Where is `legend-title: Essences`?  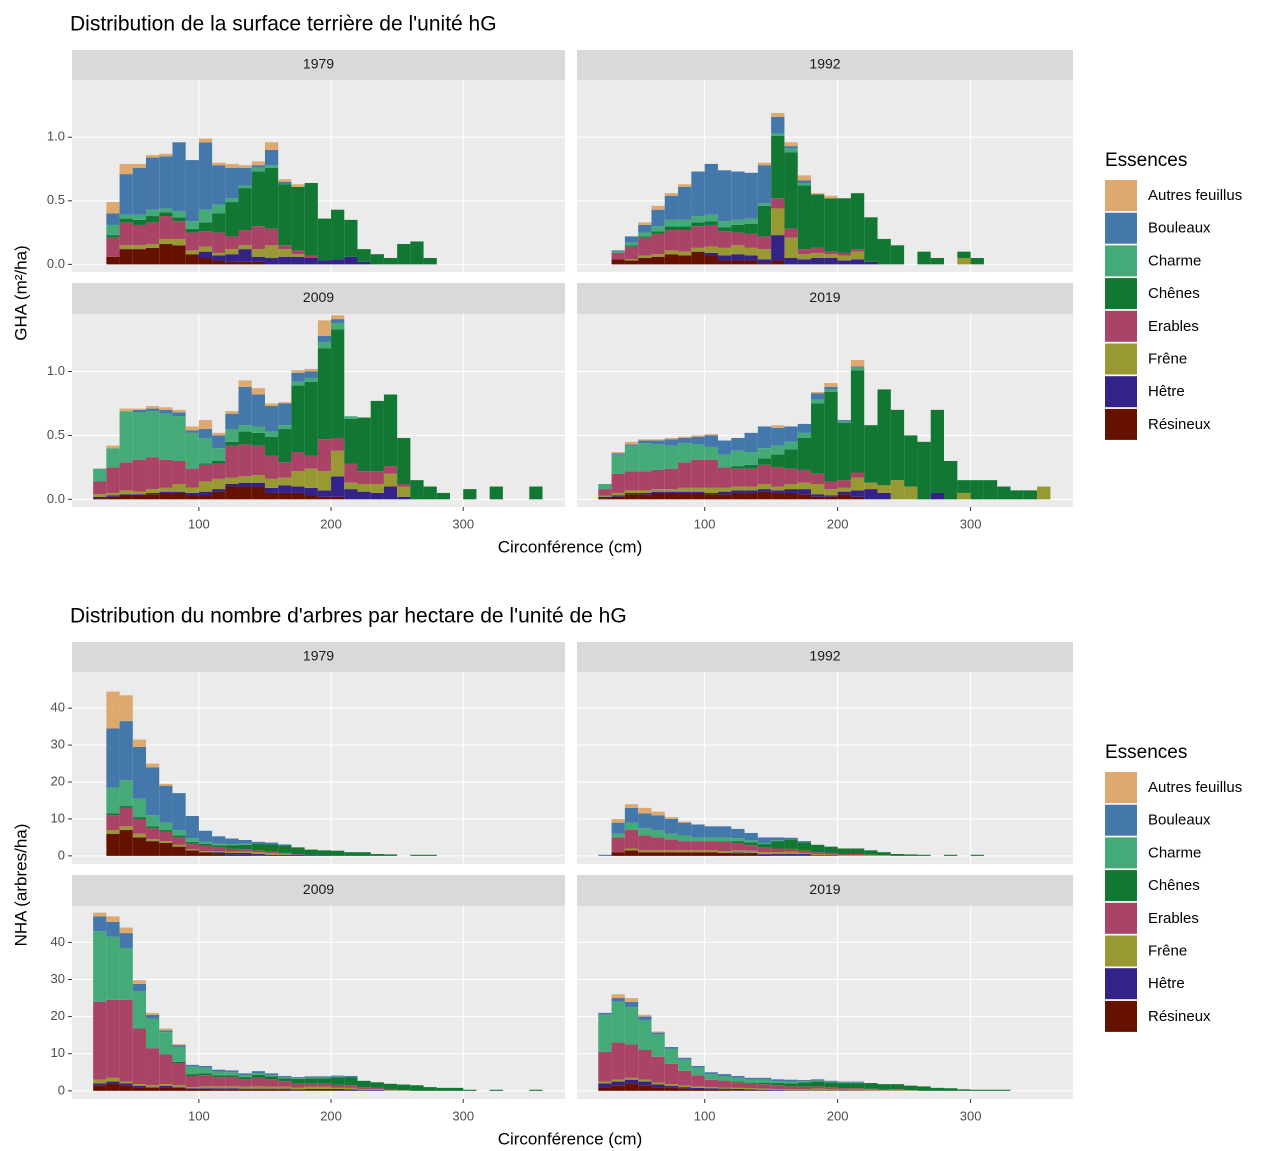 legend-title: Essences is located at coordinates (1146, 160).